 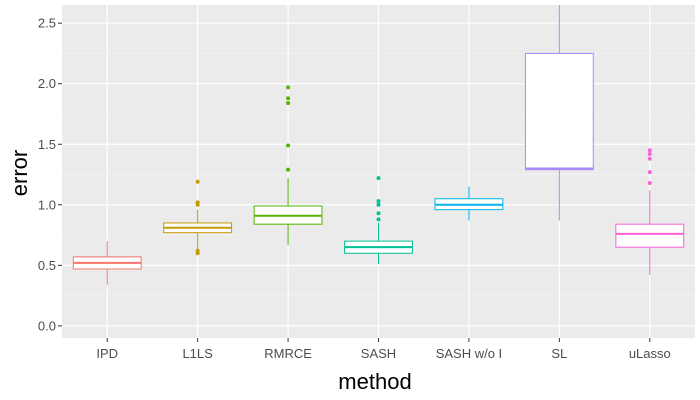 What do you see at coordinates (288, 353) in the screenshot?
I see `x-tick-label: RMRCE` at bounding box center [288, 353].